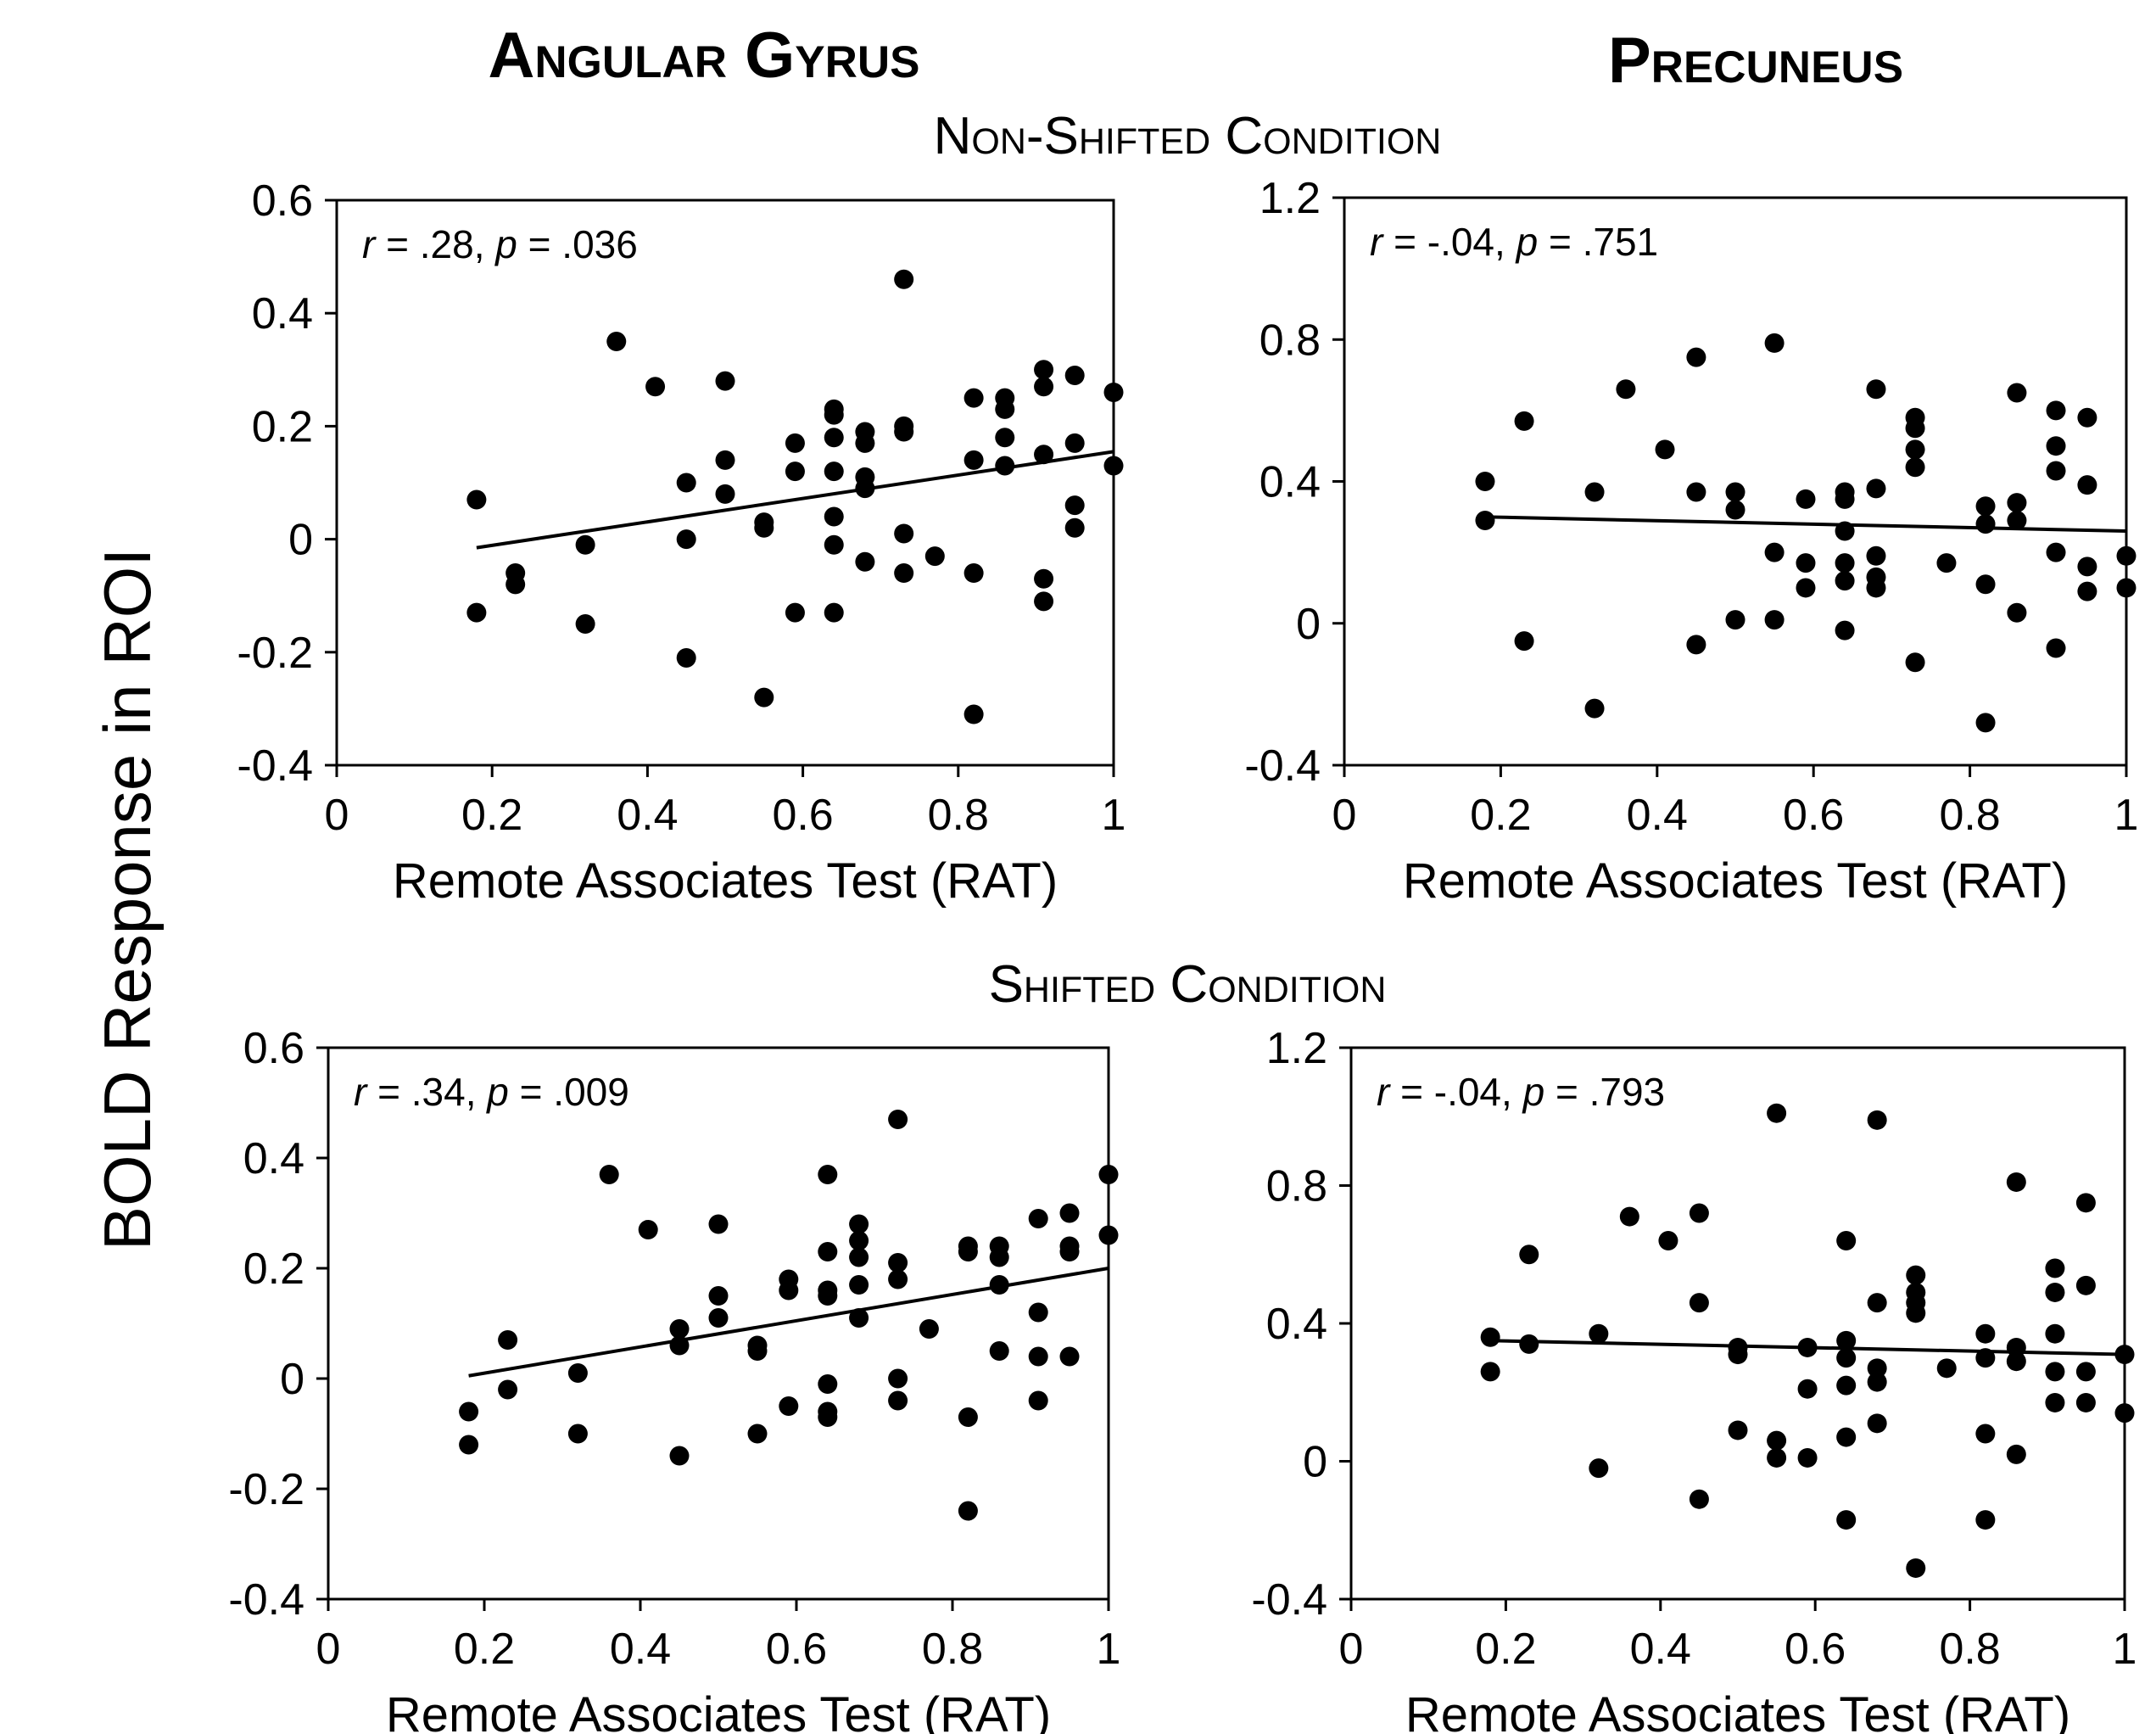  Describe the element at coordinates (1290, 198) in the screenshot. I see `y-tick-label: 1.2` at that location.